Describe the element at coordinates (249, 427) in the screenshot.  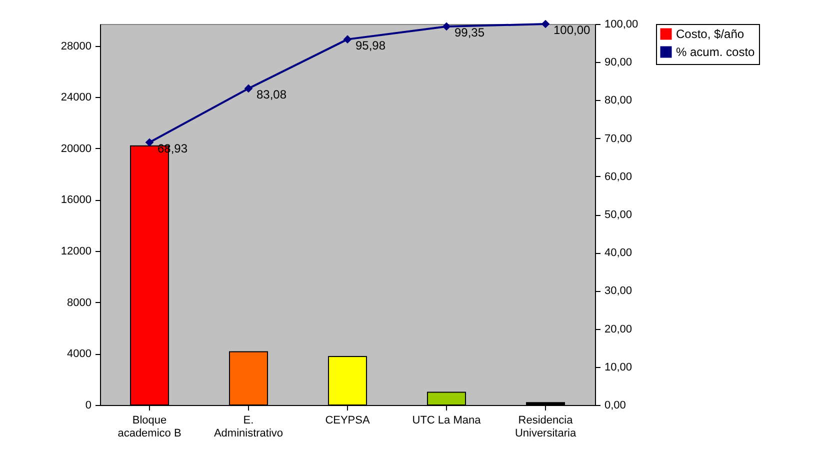
I see `x-tick-label: E. Administrativo` at that location.